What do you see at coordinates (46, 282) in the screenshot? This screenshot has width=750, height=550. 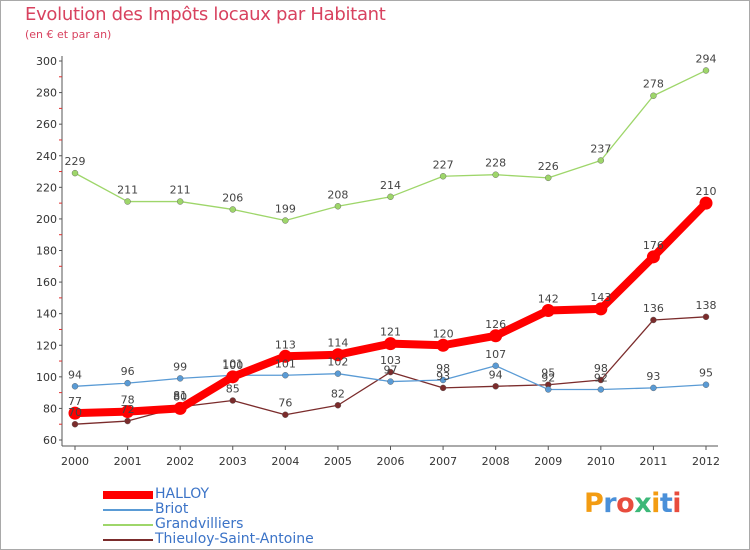 I see `y-tick-label: 160` at bounding box center [46, 282].